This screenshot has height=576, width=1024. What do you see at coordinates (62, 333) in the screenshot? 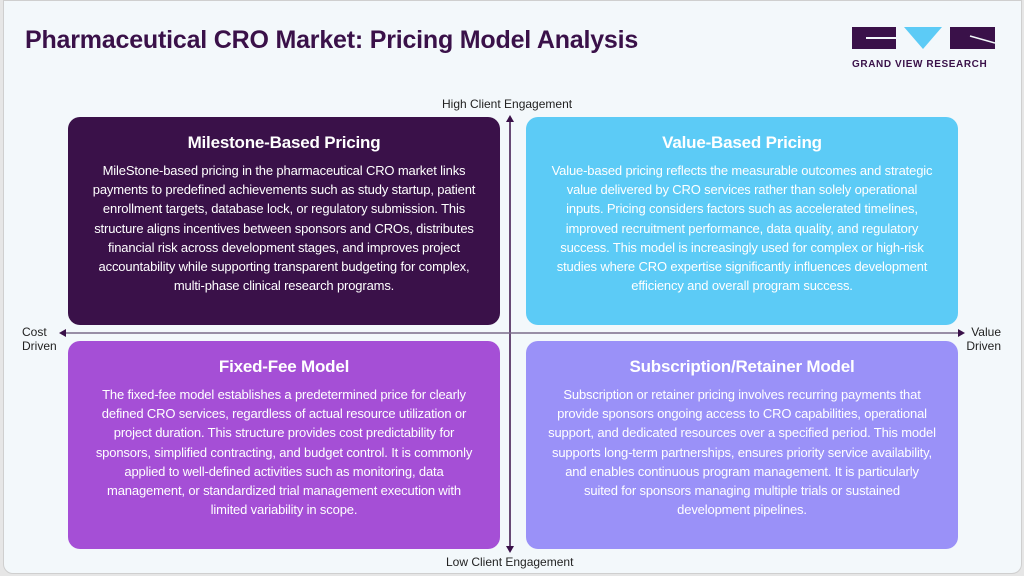
I see `arrow-left-icon` at bounding box center [62, 333].